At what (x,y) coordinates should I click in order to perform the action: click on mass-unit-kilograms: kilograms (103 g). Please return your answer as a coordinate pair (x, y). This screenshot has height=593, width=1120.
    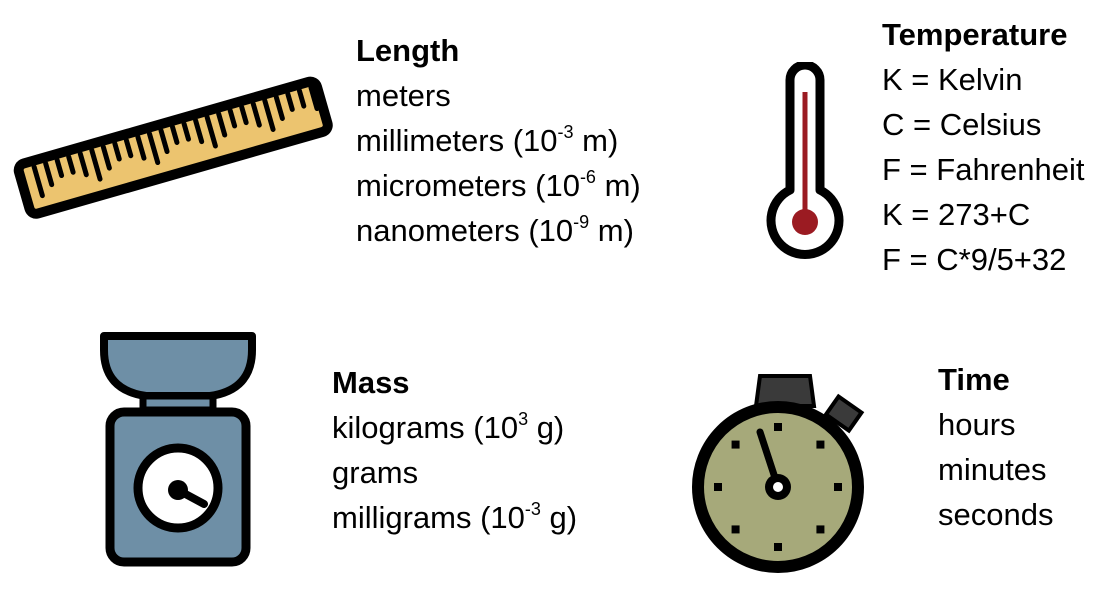
    Looking at the image, I should click on (448, 426).